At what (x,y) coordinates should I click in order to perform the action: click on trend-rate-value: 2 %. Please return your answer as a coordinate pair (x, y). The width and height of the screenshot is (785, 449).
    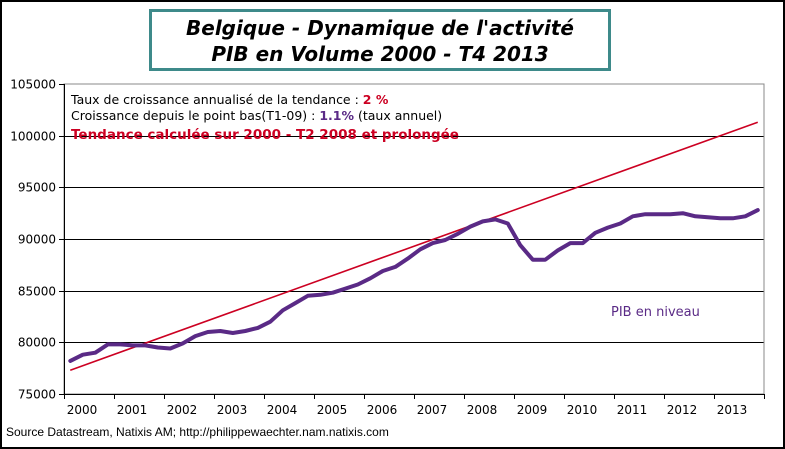
    Looking at the image, I should click on (375, 99).